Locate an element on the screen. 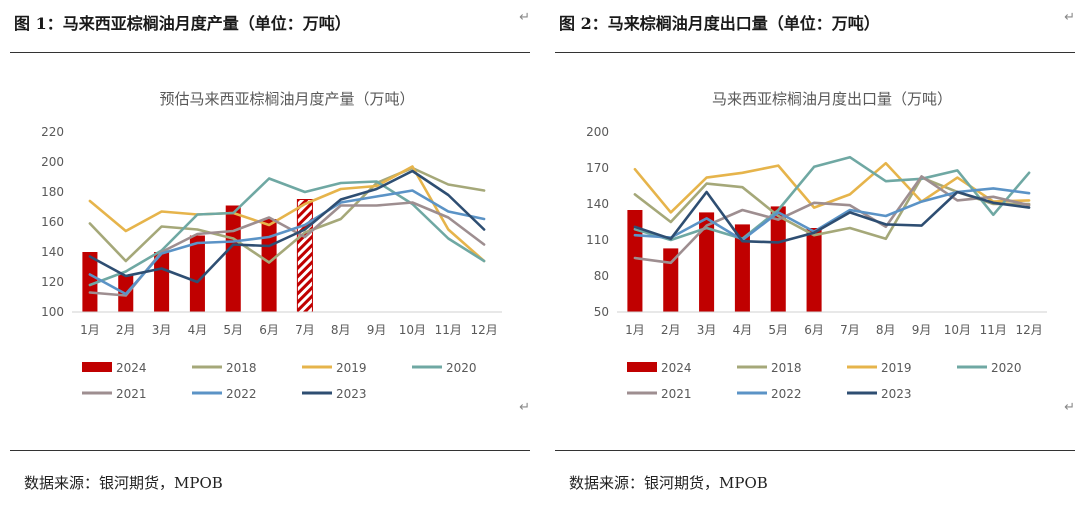 The width and height of the screenshot is (1080, 508). y-tick-label: 120 is located at coordinates (52, 282).